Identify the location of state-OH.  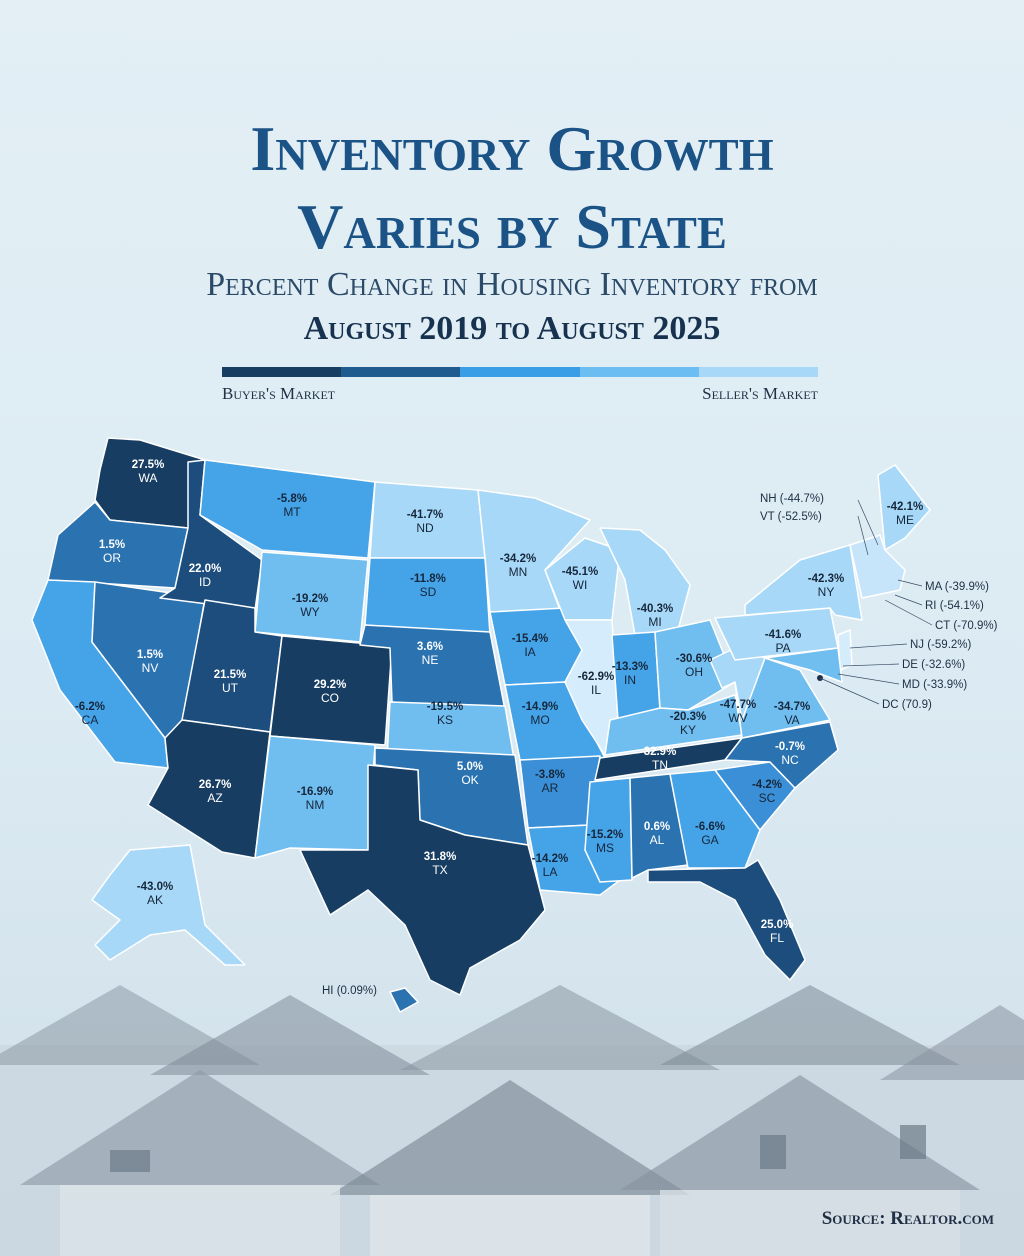
(695, 665).